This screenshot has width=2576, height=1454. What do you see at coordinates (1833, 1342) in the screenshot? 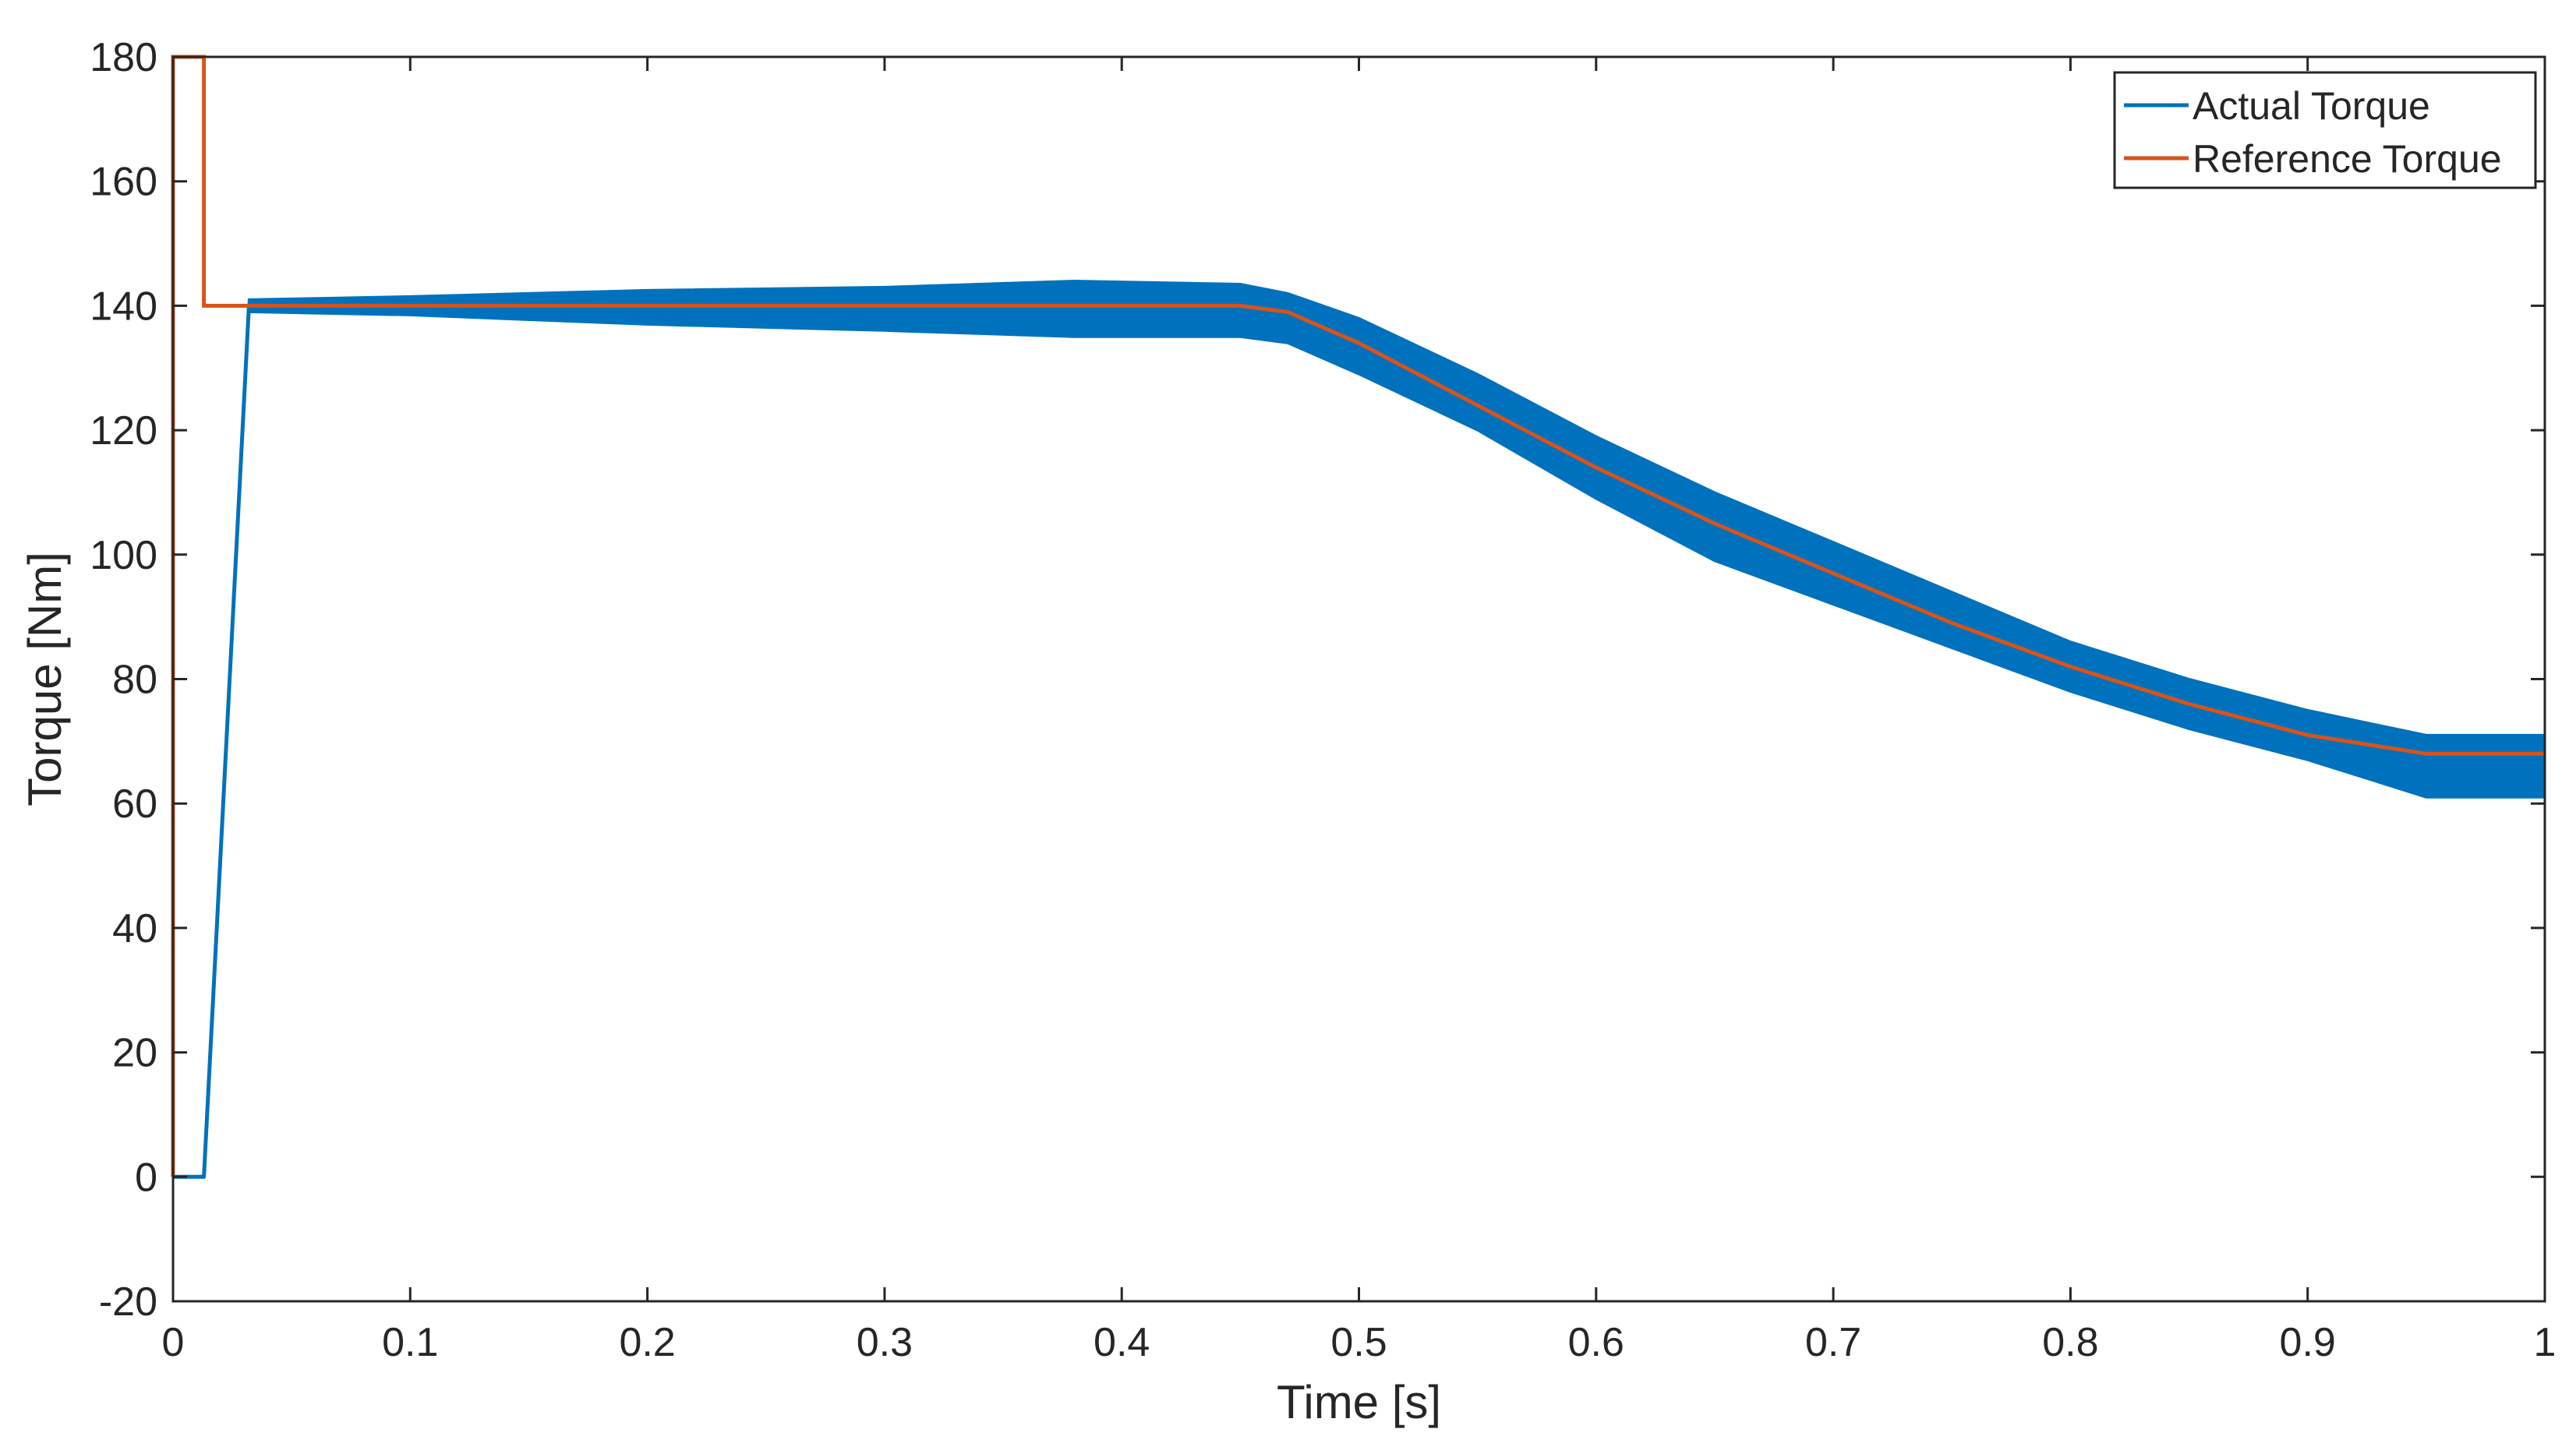
I see `x-tick-label: 0.7` at bounding box center [1833, 1342].